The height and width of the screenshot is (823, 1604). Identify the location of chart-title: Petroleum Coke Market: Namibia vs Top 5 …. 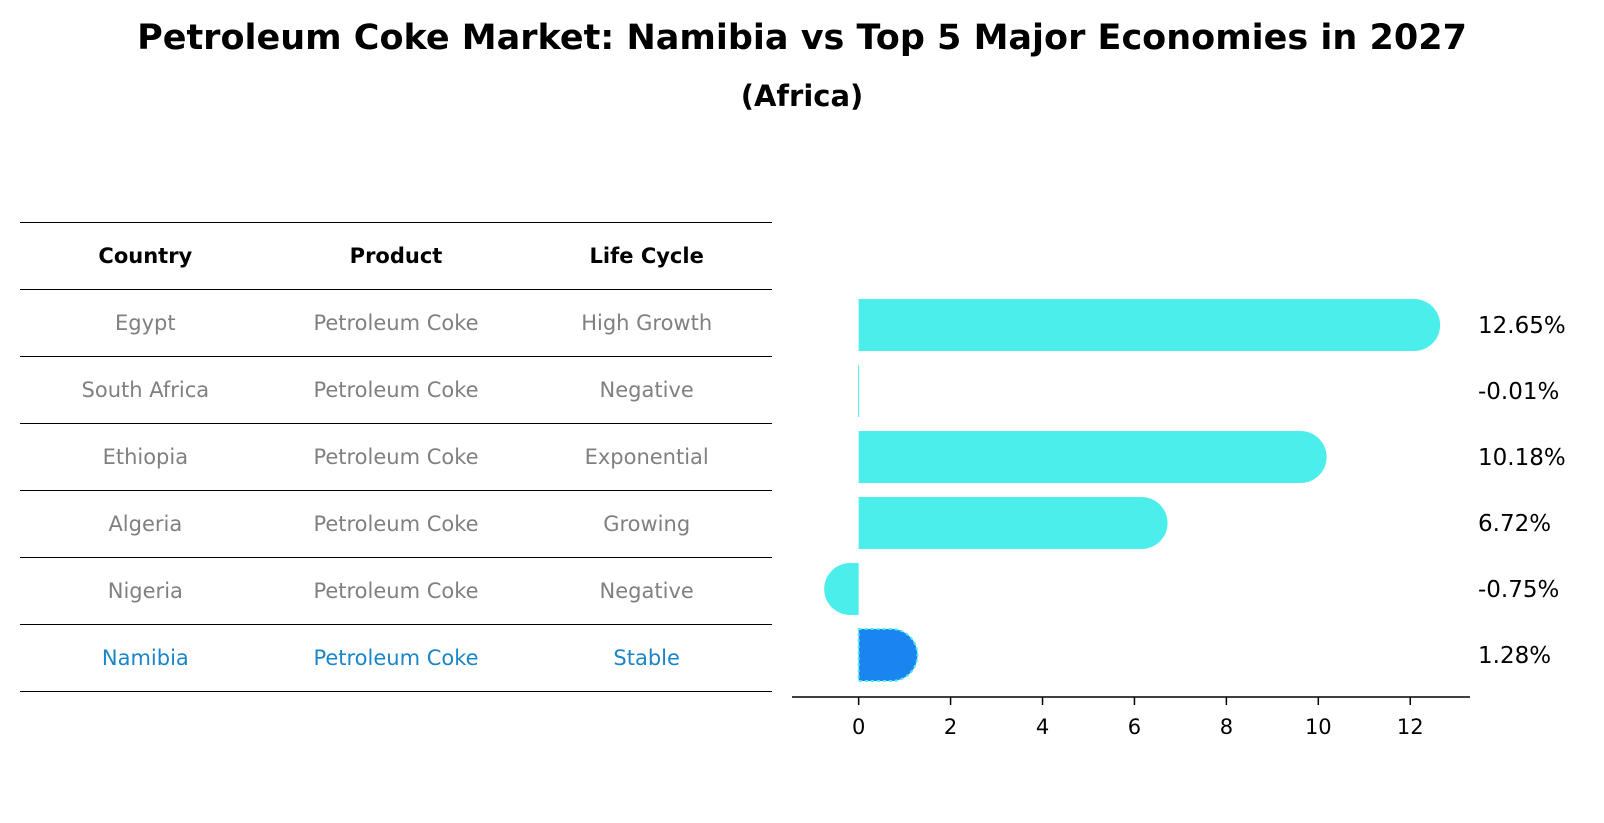
(802, 38).